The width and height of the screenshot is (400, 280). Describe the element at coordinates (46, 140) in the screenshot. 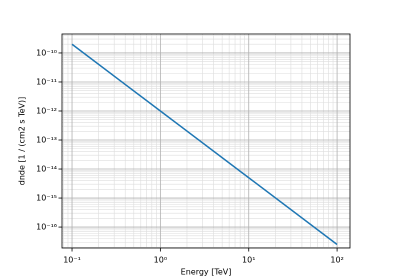

I see `y-tick-label: 10⁻¹³` at that location.